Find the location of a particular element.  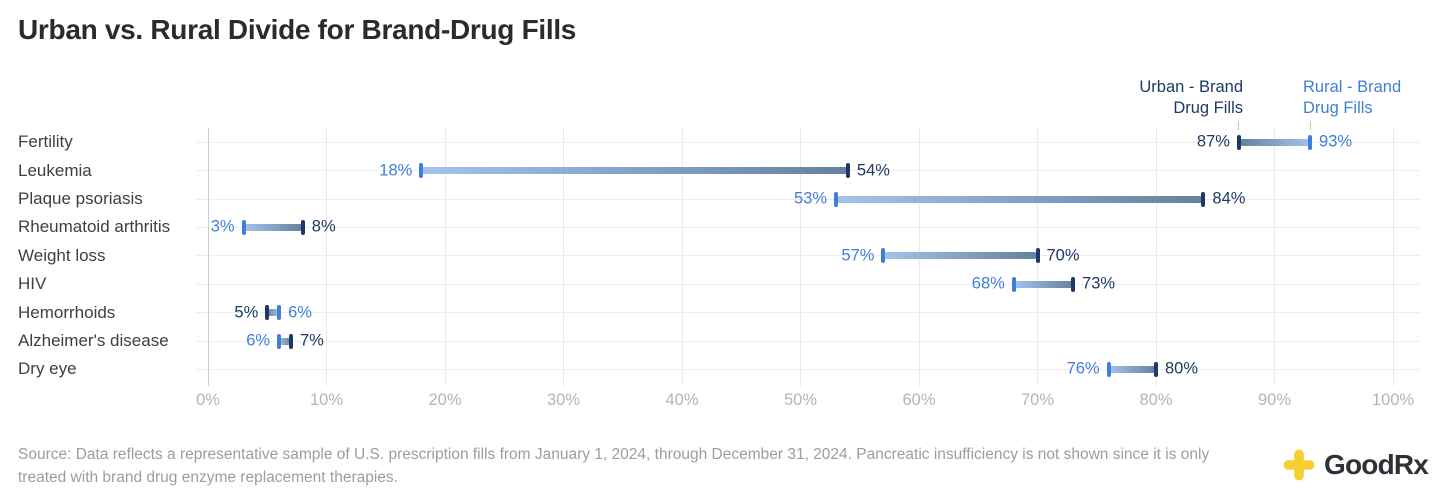

goodrx-logo: GoodRx is located at coordinates (1355, 465).